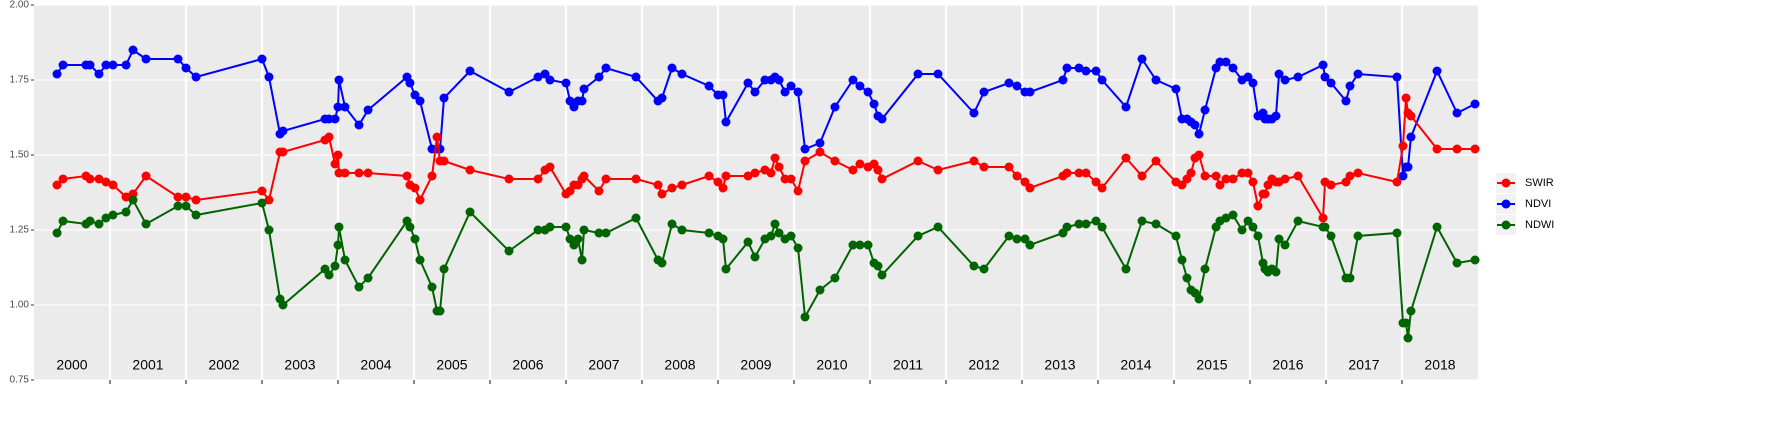 This screenshot has width=1773, height=442. What do you see at coordinates (1059, 365) in the screenshot?
I see `year-label: 2013` at bounding box center [1059, 365].